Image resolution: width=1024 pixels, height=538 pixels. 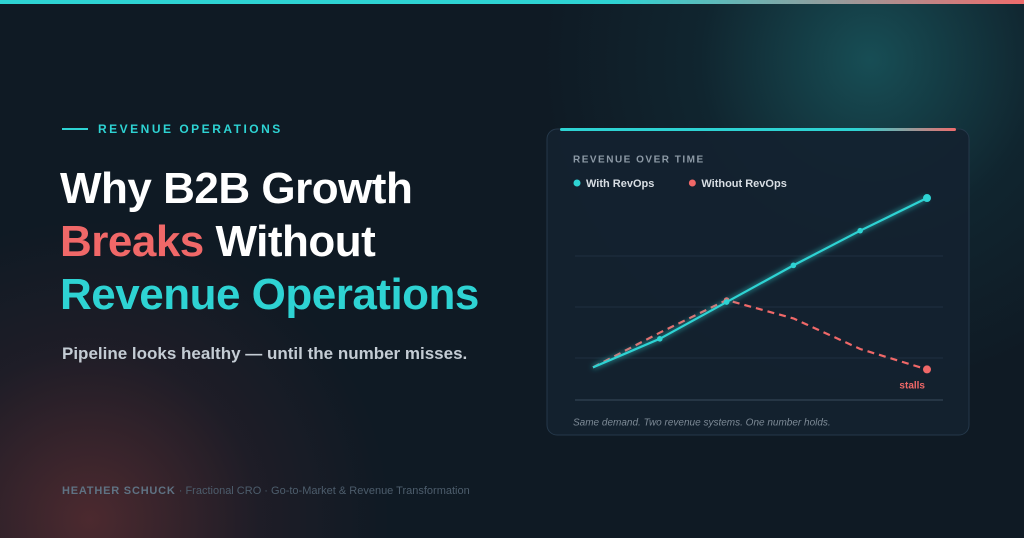 What do you see at coordinates (758, 129) in the screenshot?
I see `card-accent` at bounding box center [758, 129].